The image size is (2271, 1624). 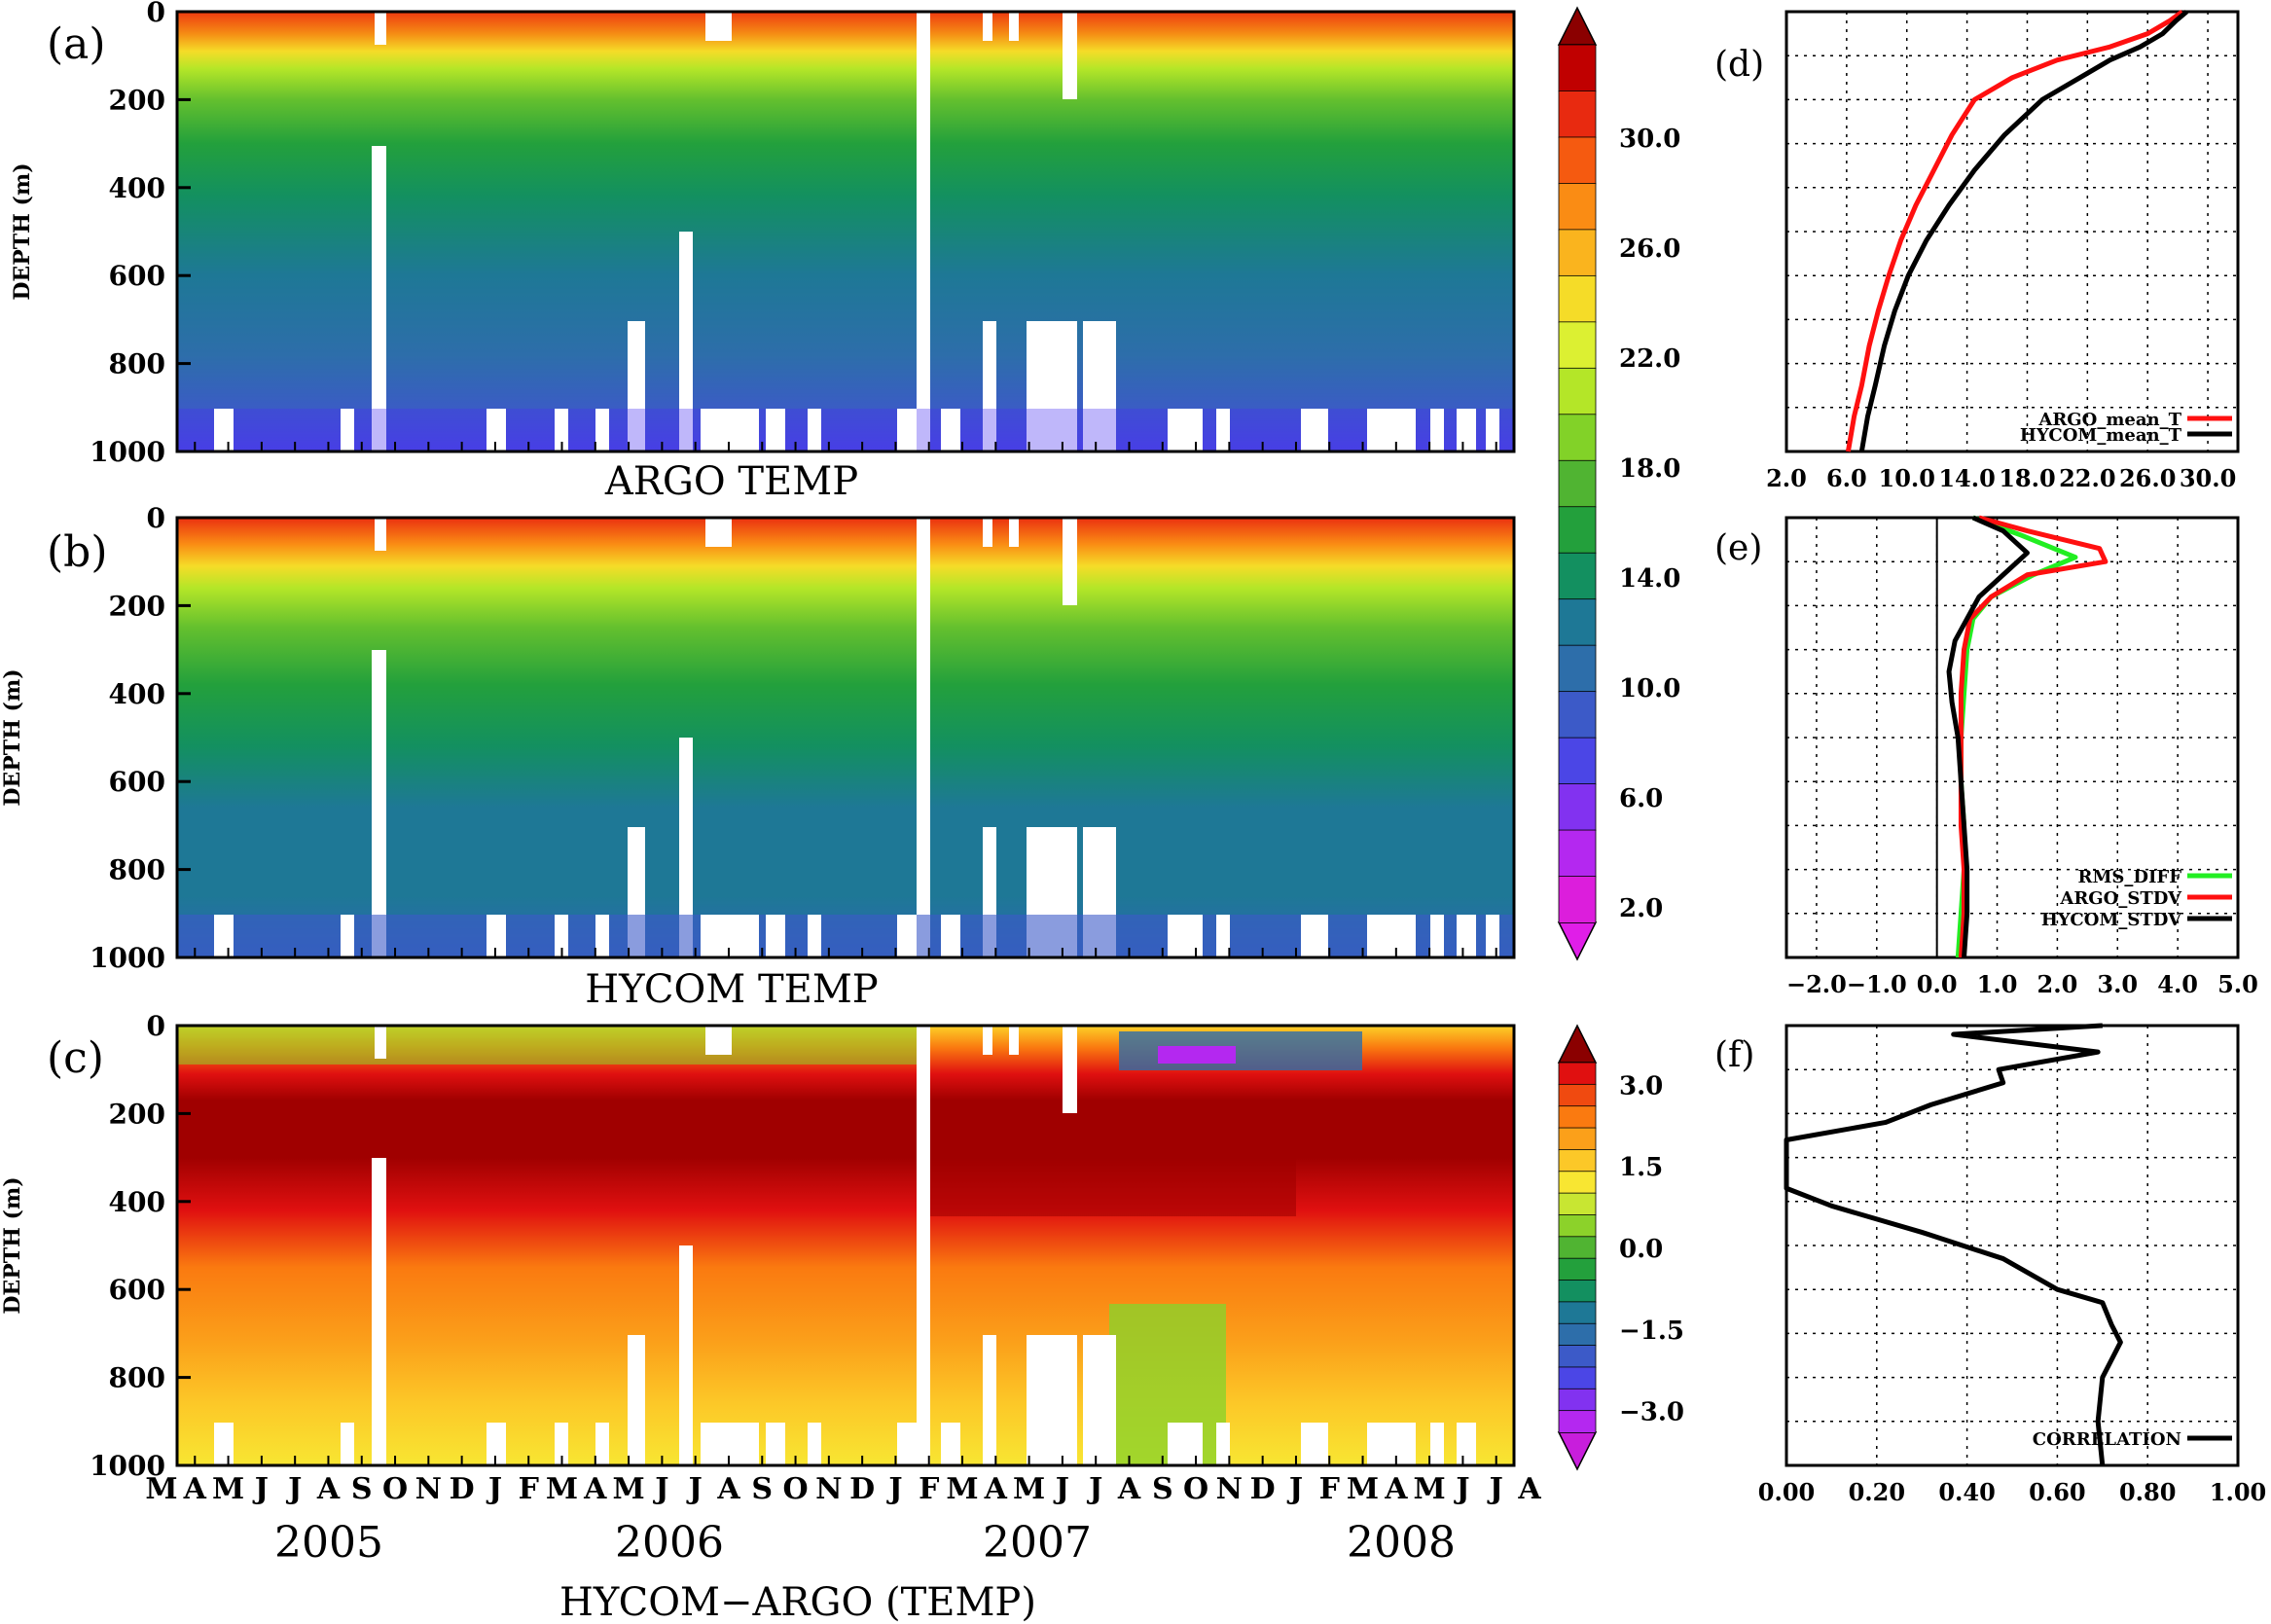 What do you see at coordinates (731, 481) in the screenshot?
I see `panel-a-title: ARGO TEMP` at bounding box center [731, 481].